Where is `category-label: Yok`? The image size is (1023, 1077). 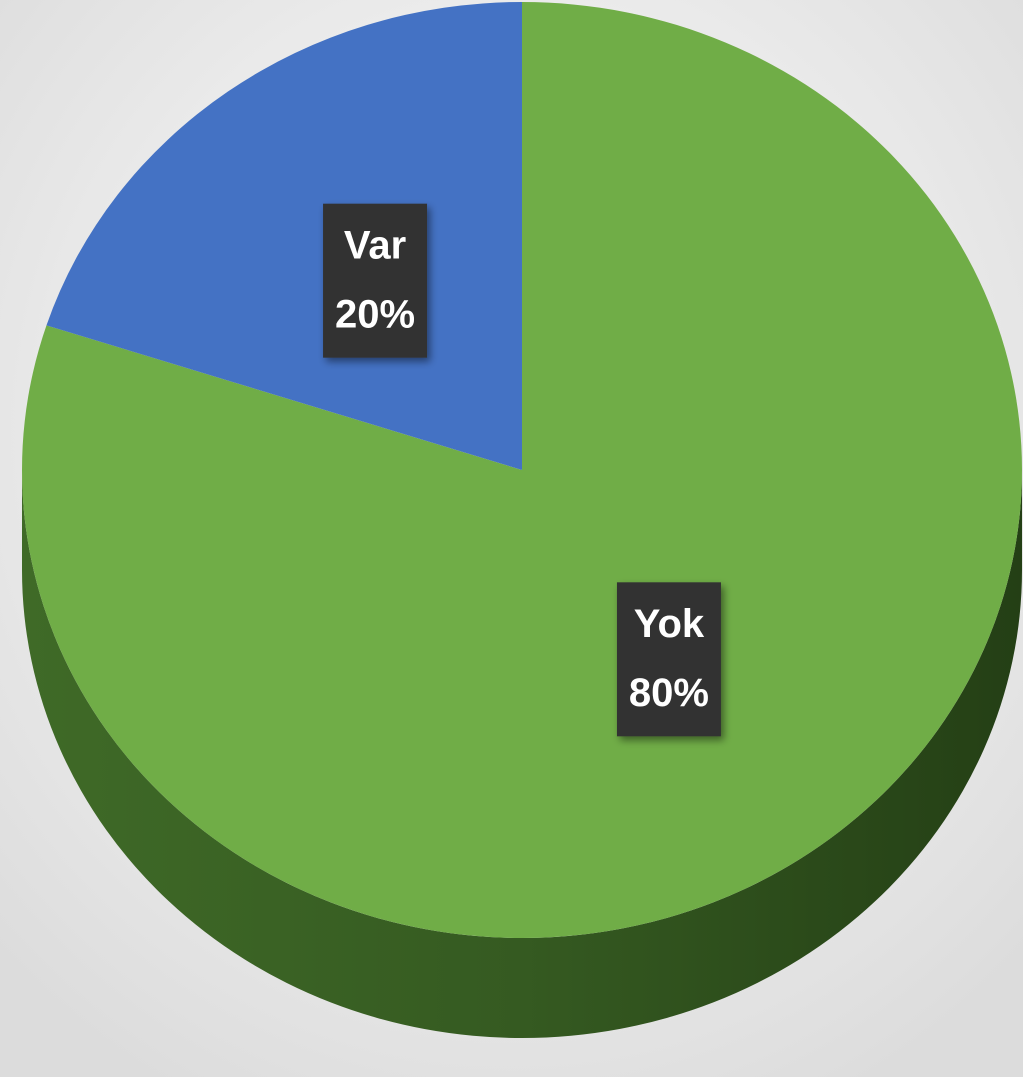 category-label: Yok is located at coordinates (669, 624).